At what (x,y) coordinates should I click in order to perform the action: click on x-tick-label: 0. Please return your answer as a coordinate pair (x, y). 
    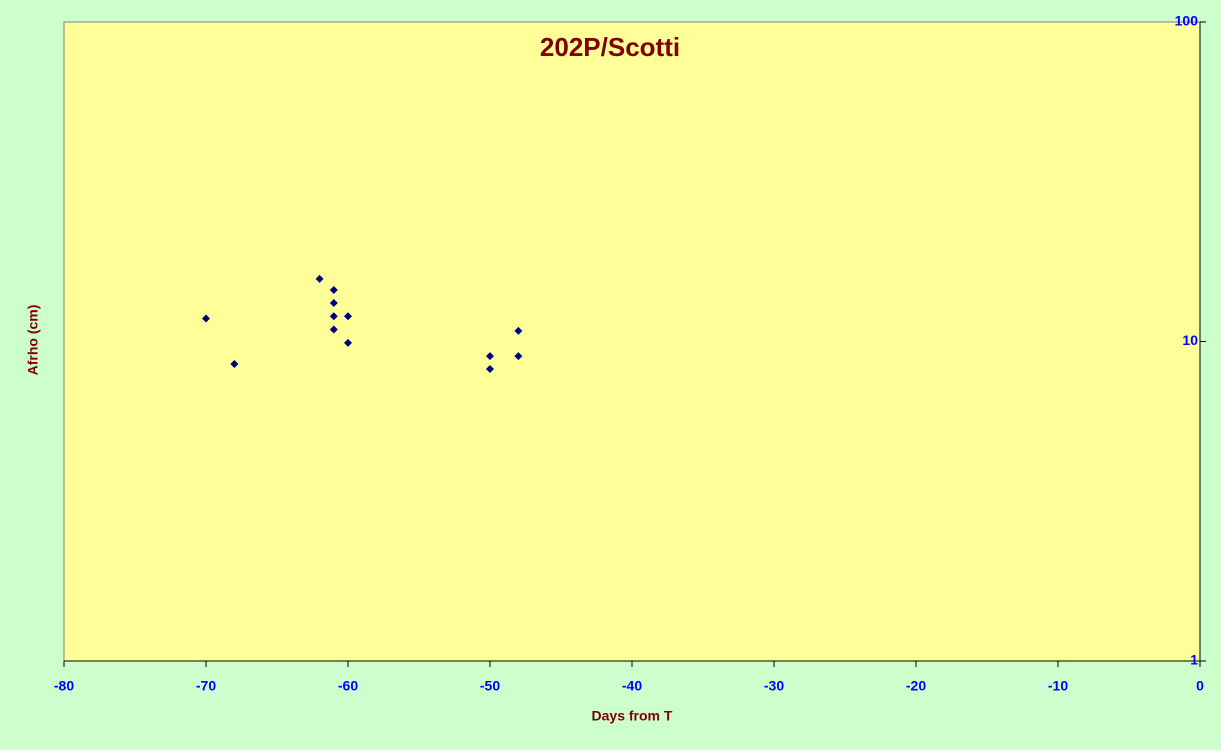
    Looking at the image, I should click on (1200, 686).